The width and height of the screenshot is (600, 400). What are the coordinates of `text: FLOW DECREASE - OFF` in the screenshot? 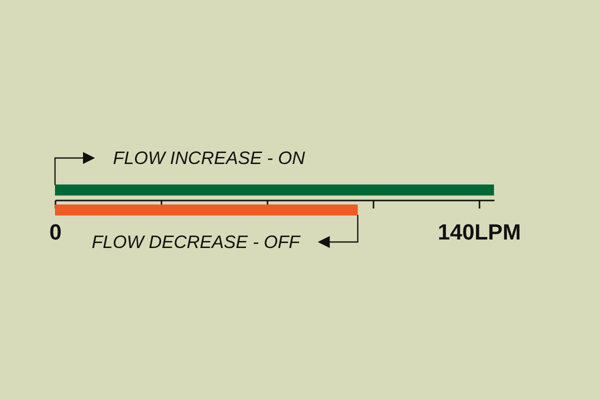 It's located at (196, 242).